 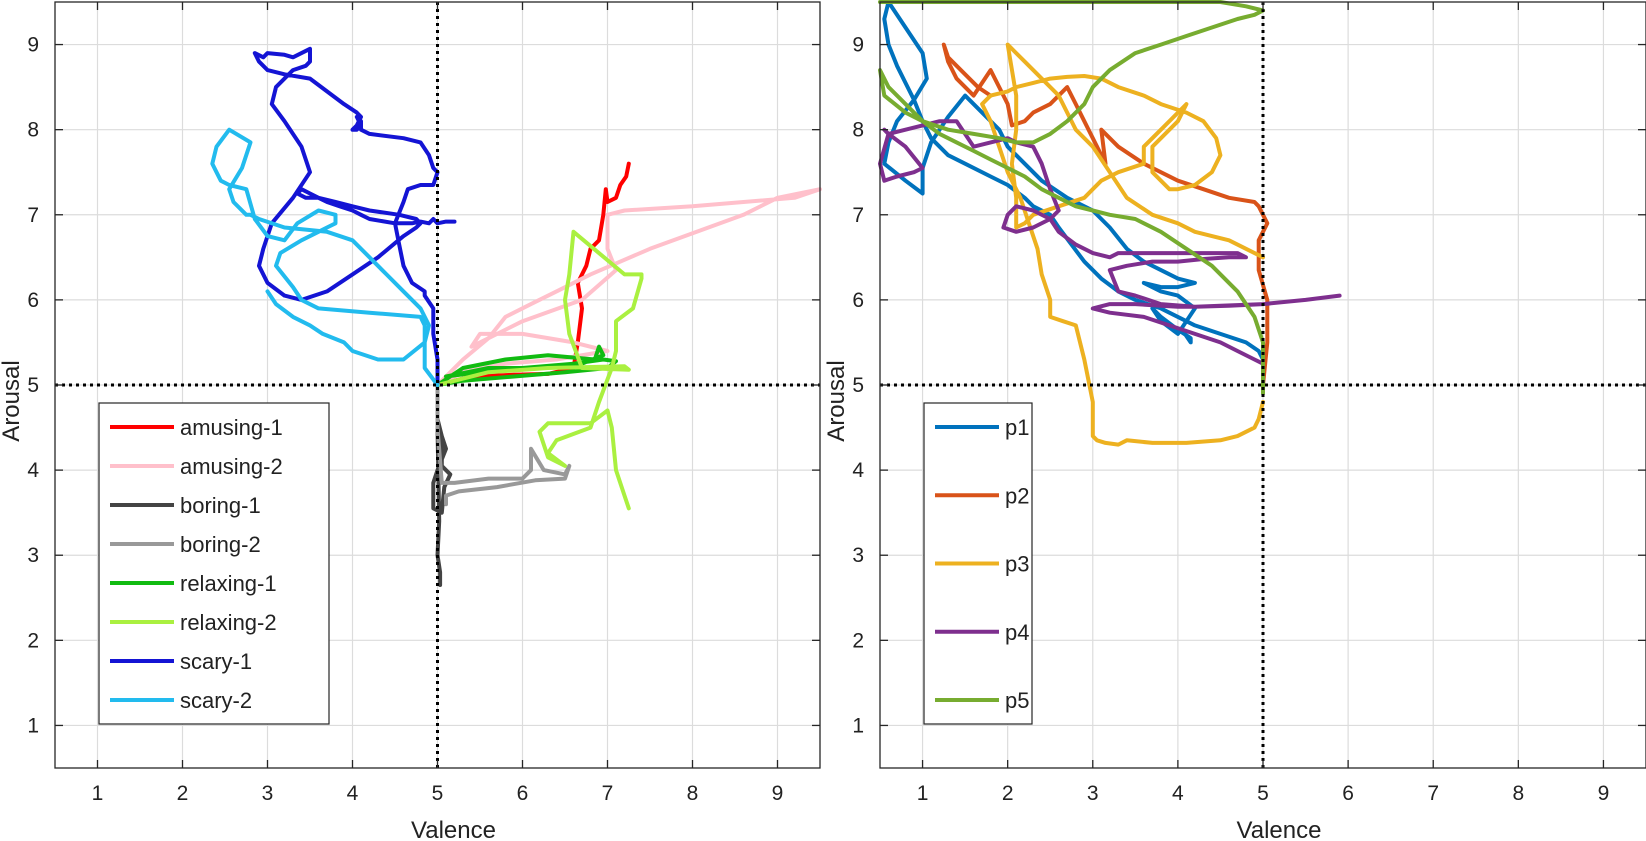 I want to click on legend-label-amusing-2: amusing-2, so click(x=231, y=466).